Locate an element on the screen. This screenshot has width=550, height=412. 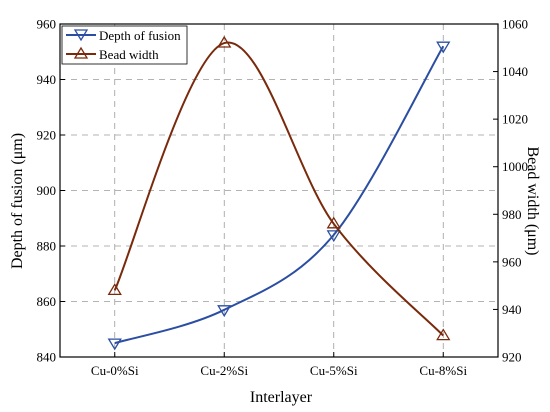
y2-tick-label: 980 is located at coordinates (512, 214).